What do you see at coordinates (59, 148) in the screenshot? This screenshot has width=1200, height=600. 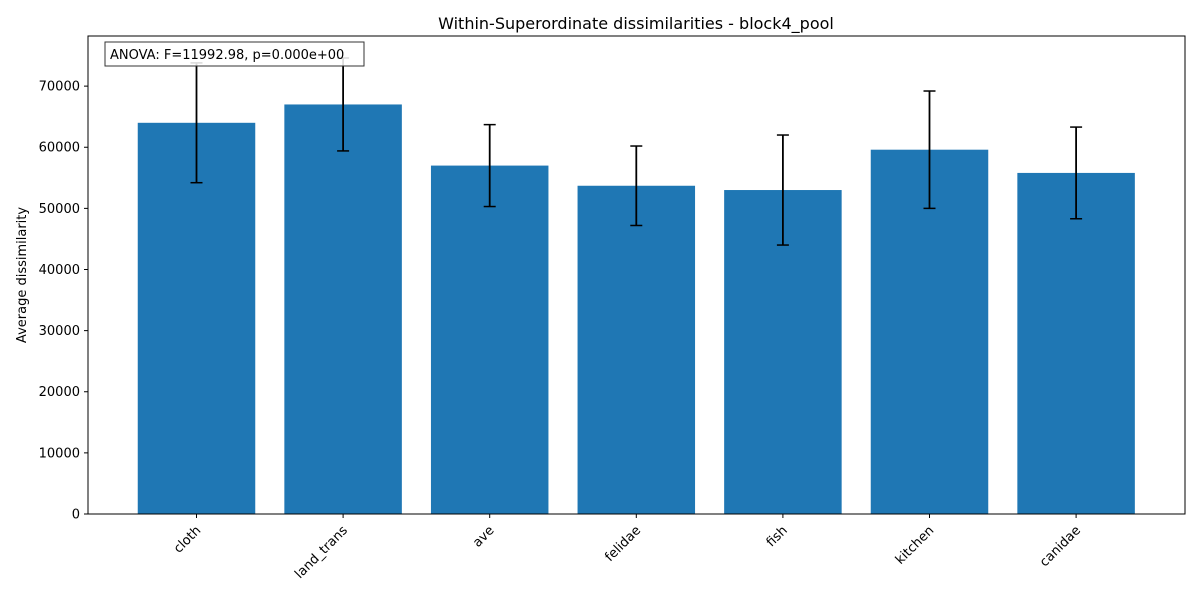 I see `y-tick-label: 60000` at bounding box center [59, 148].